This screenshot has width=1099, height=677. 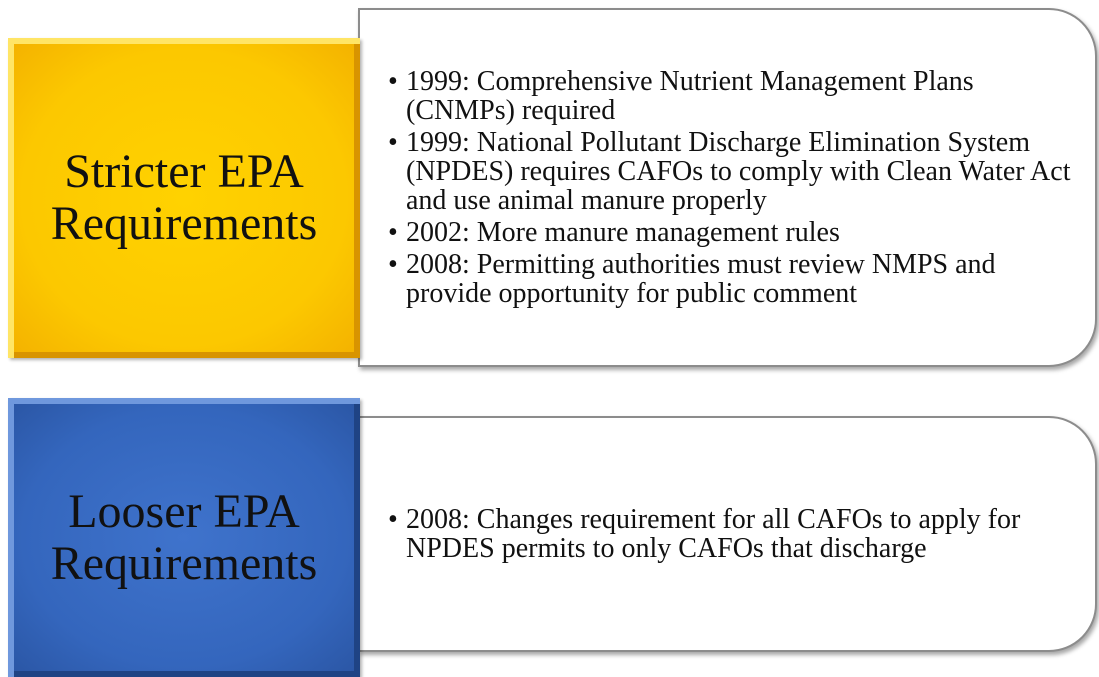 What do you see at coordinates (736, 232) in the screenshot?
I see `bullet: 2002: More manure management rules` at bounding box center [736, 232].